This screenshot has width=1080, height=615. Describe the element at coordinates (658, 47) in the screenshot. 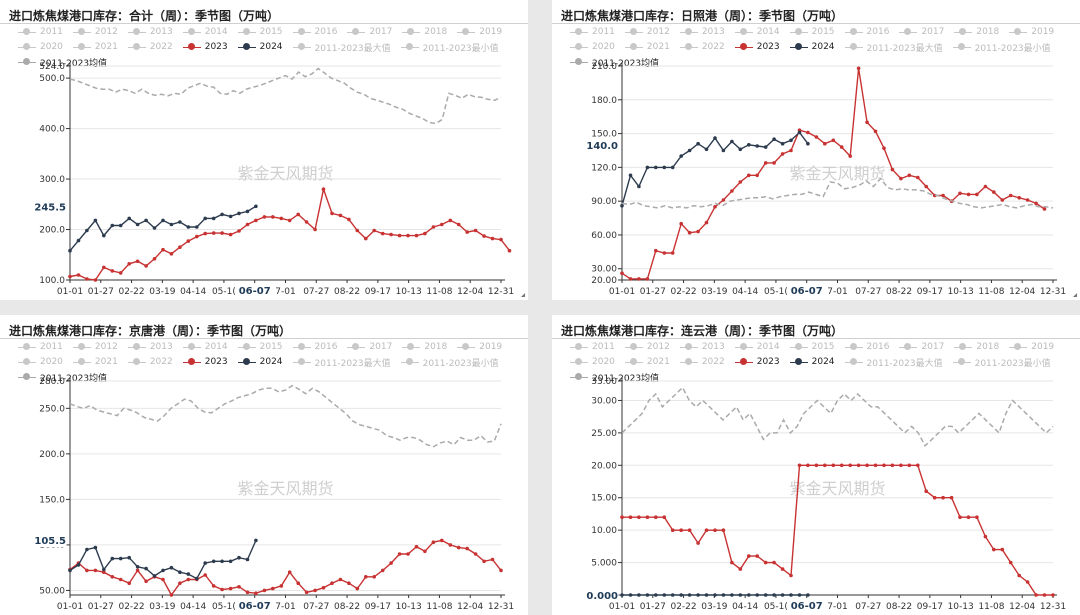

I see `legend-label: 2021` at that location.